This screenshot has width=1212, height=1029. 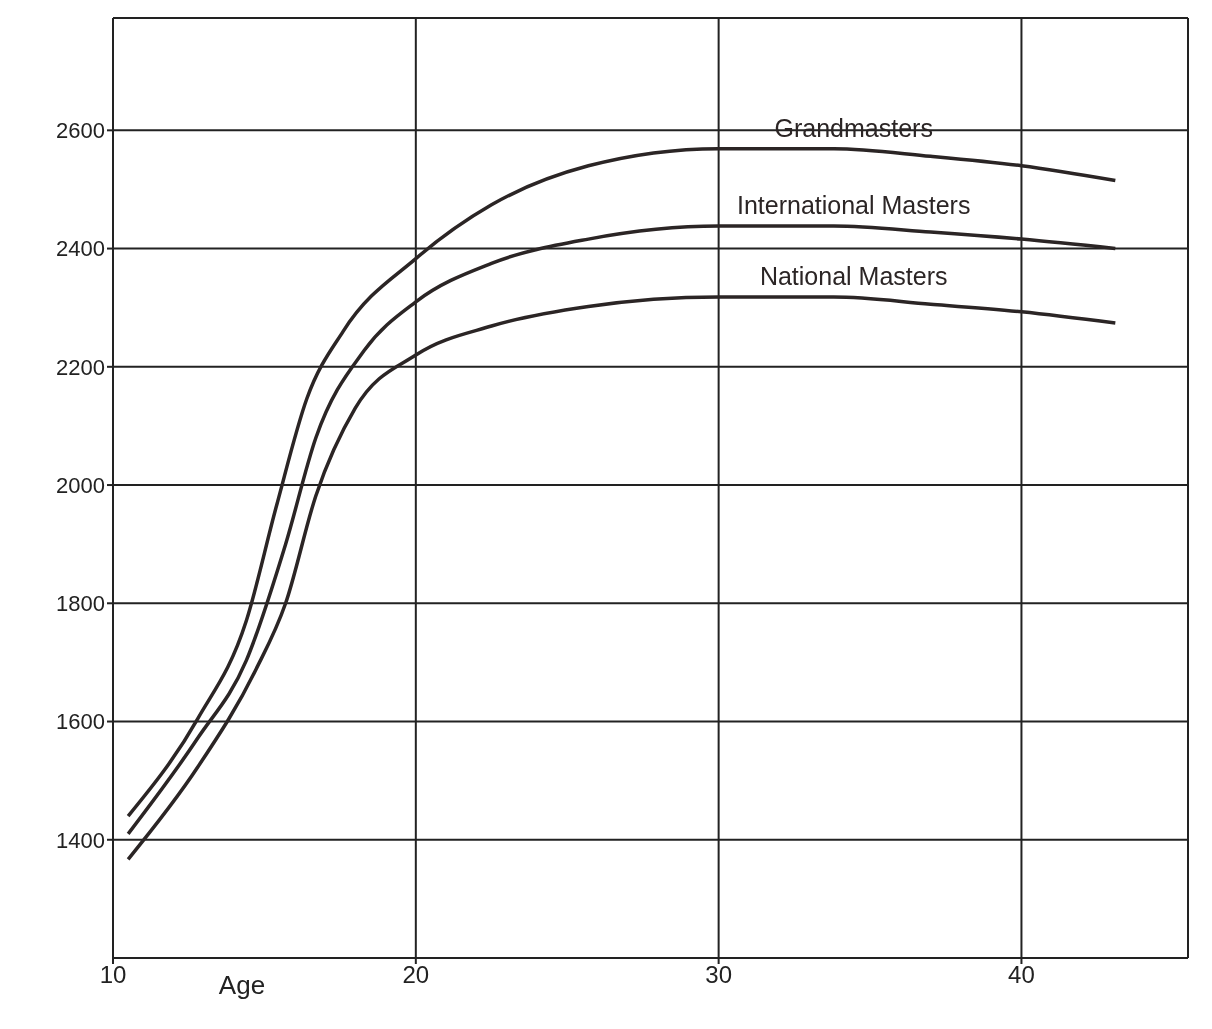 What do you see at coordinates (80, 367) in the screenshot?
I see `y-tick-label: 2200` at bounding box center [80, 367].